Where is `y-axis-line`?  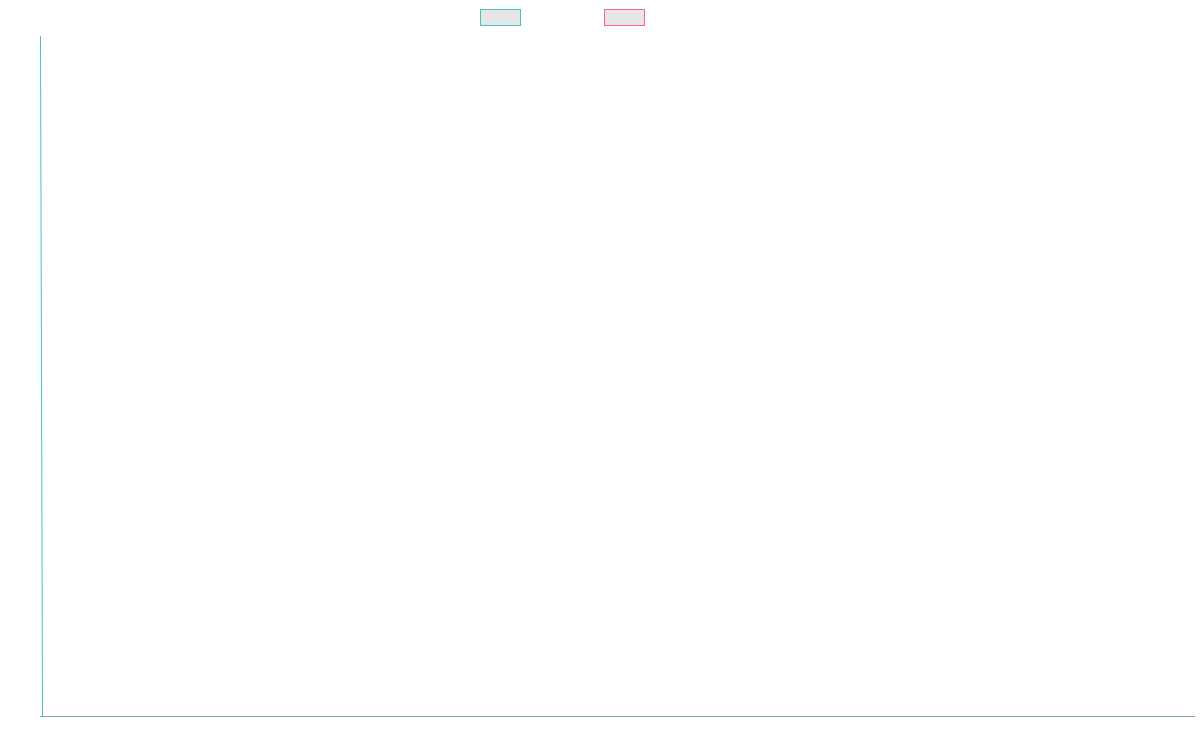
y-axis-line is located at coordinates (41, 376).